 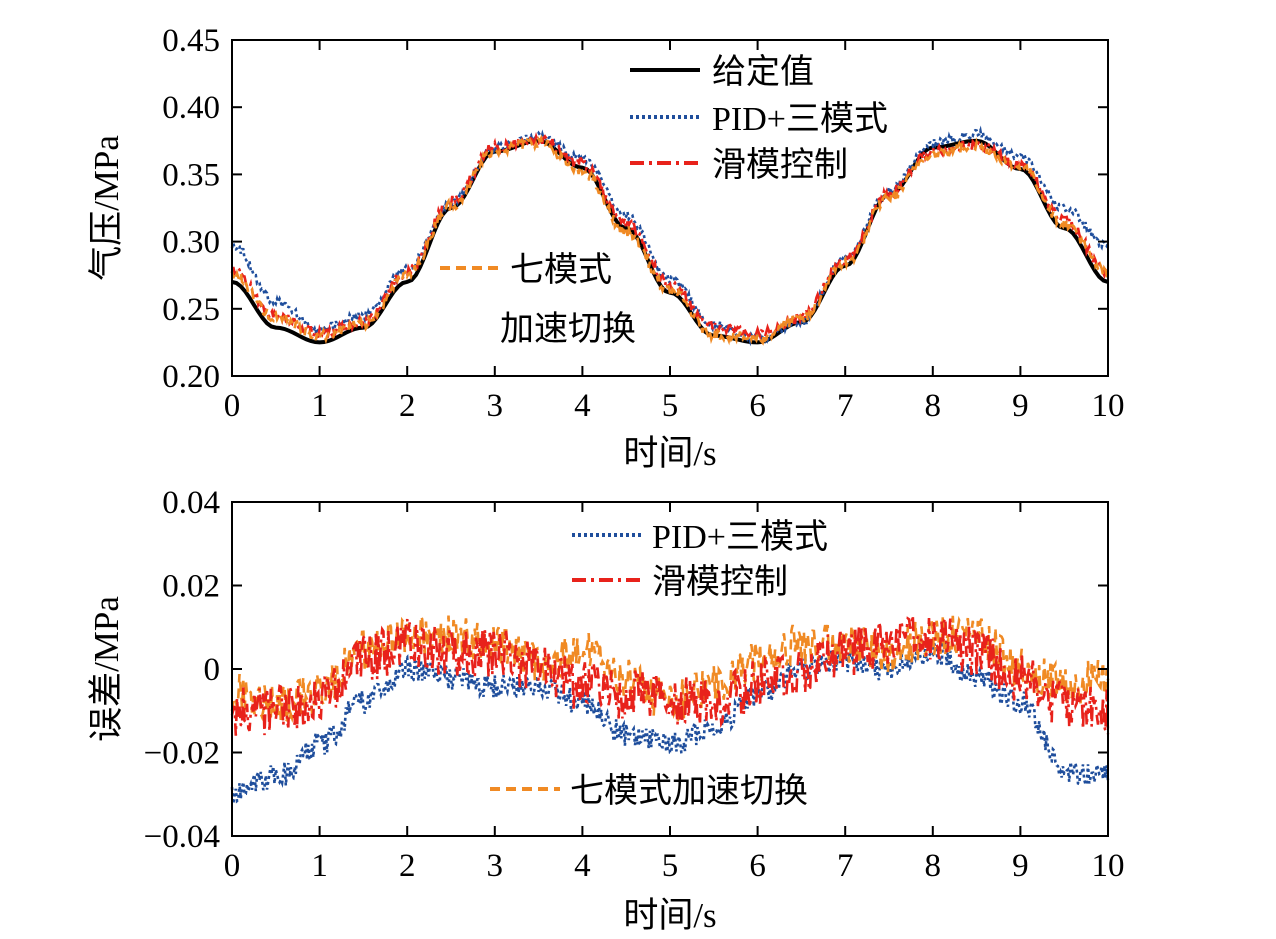 What do you see at coordinates (495, 866) in the screenshot?
I see `bottom-xtick-label: 3` at bounding box center [495, 866].